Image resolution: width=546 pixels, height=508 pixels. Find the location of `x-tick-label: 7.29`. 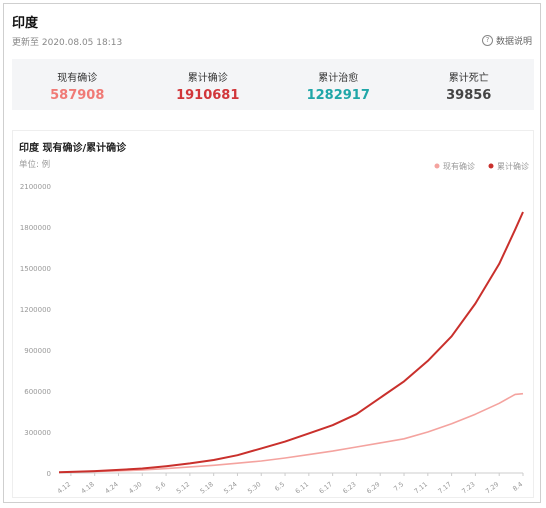

x-tick-label: 7.29 is located at coordinates (492, 487).